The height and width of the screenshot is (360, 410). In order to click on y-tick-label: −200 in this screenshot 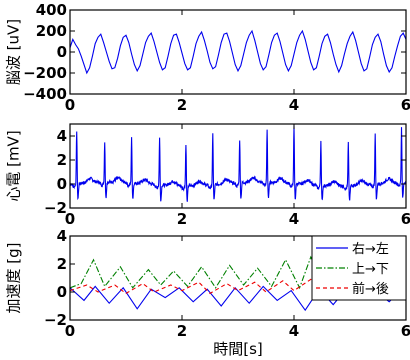, I will do `click(45, 73)`.